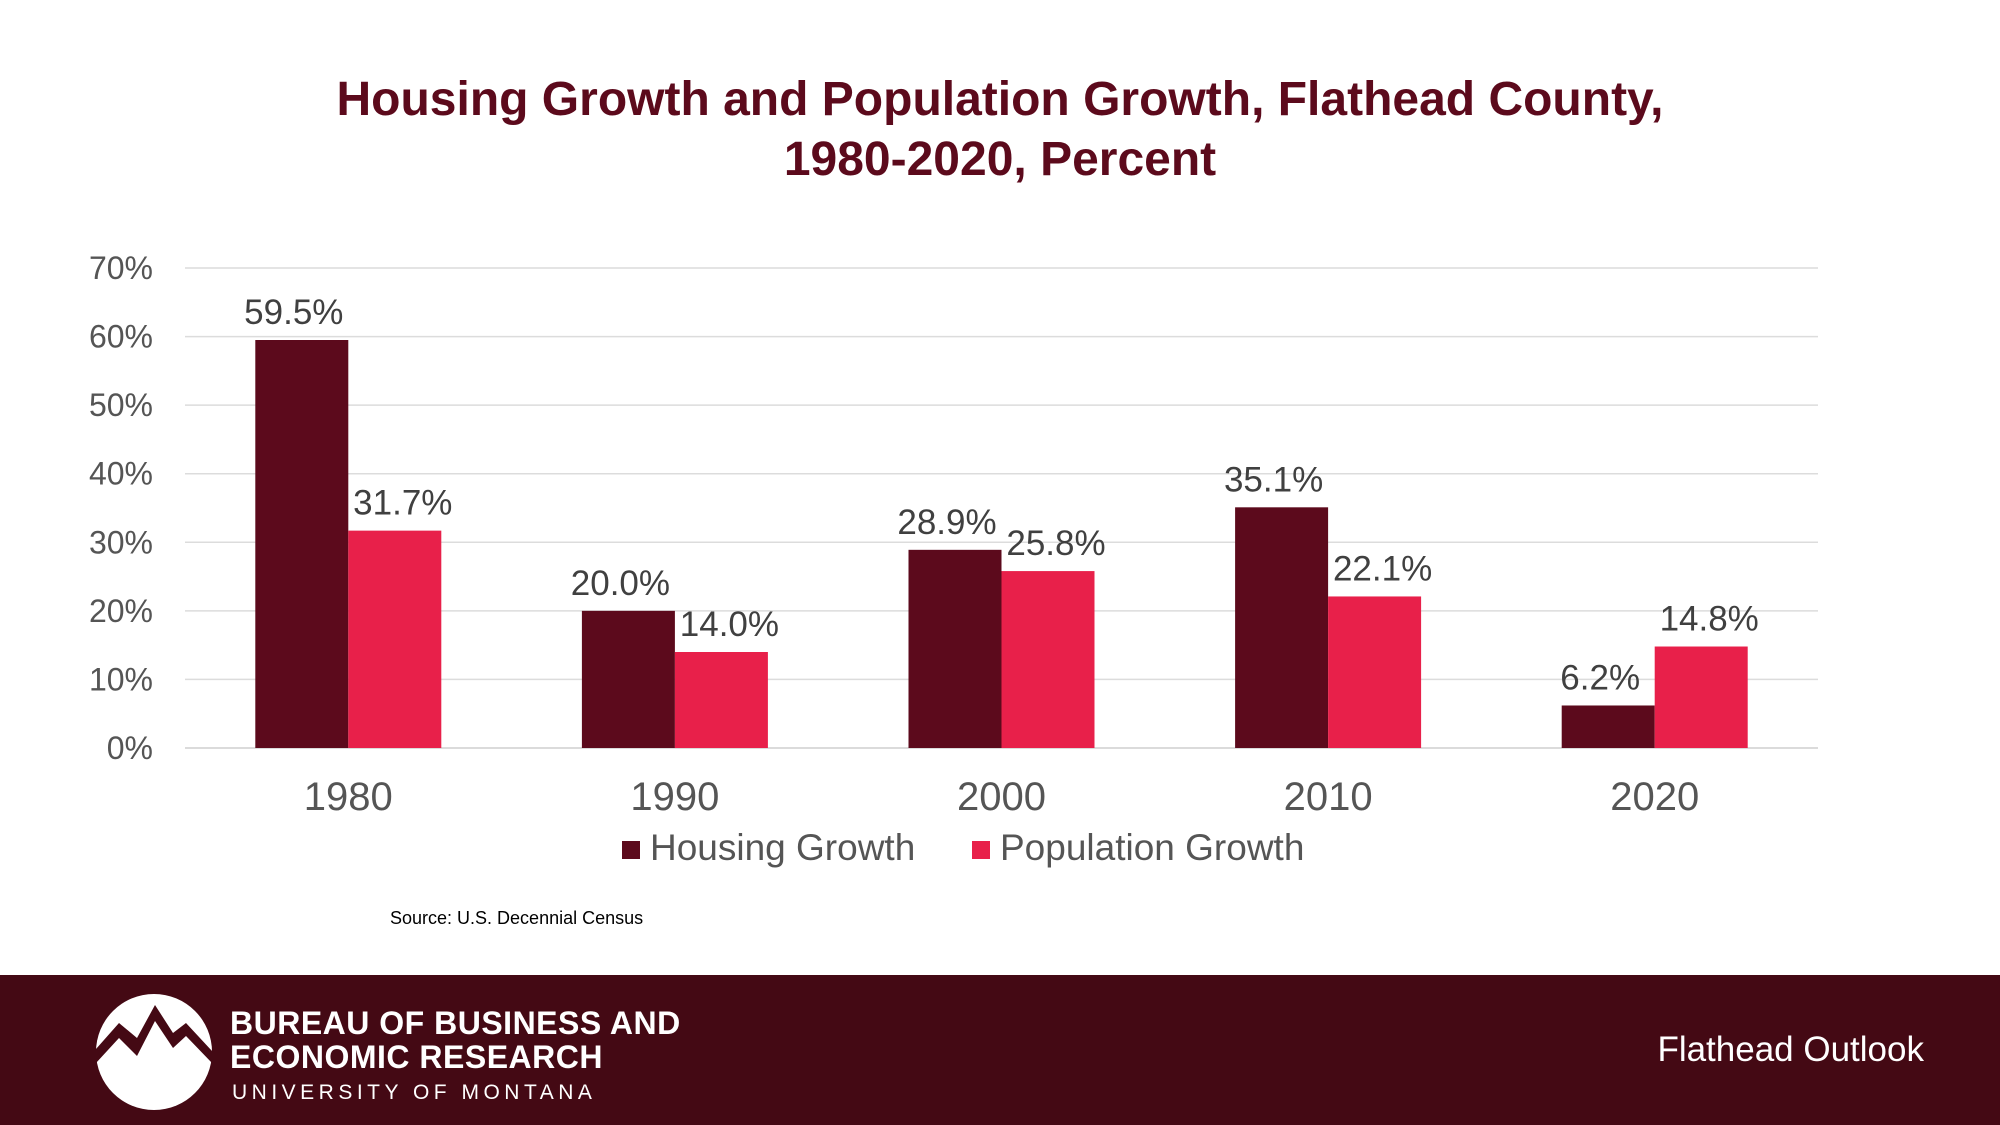 The height and width of the screenshot is (1125, 2000). Describe the element at coordinates (1000, 1050) in the screenshot. I see `footer-band` at that location.